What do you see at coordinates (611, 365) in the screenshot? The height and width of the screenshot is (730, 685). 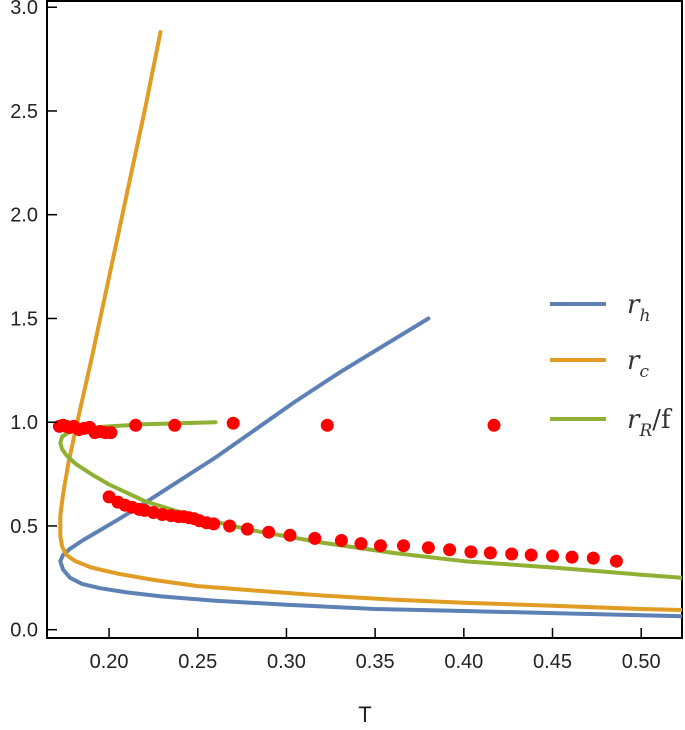 I see `legend: rh rc rR/f` at bounding box center [611, 365].